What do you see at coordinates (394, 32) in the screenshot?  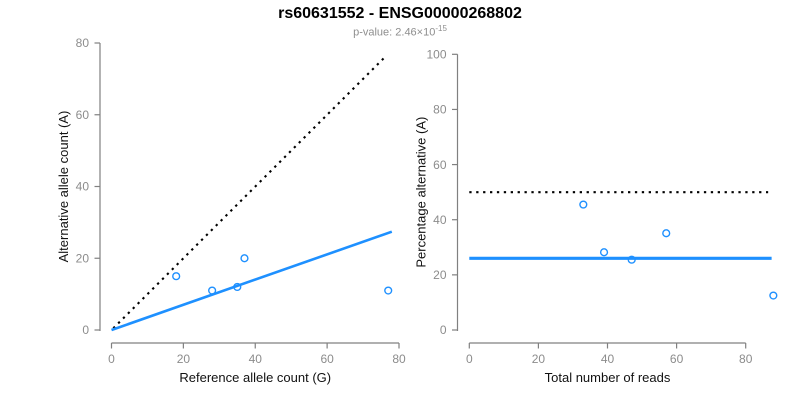 I see `p-value-text: p-value: 2.46×10` at bounding box center [394, 32].